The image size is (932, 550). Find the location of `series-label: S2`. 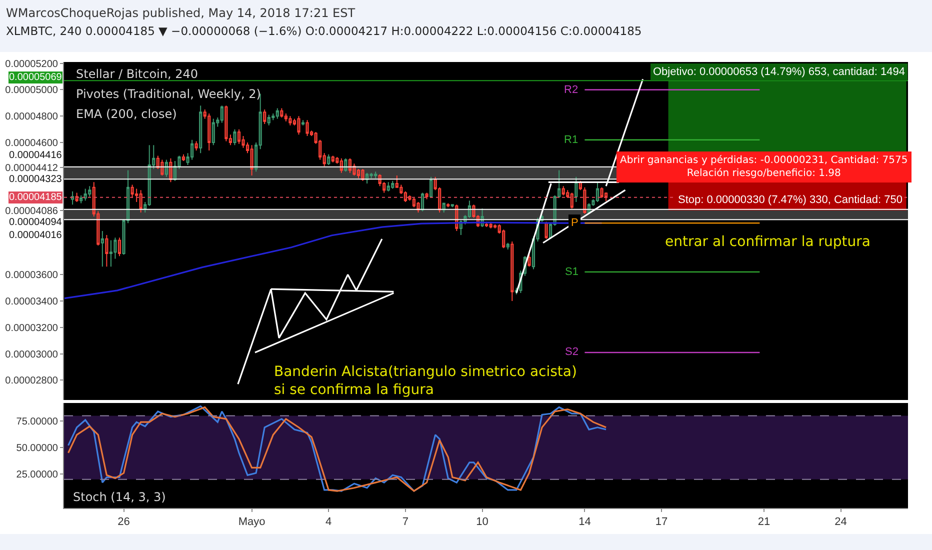

series-label: S2 is located at coordinates (571, 352).